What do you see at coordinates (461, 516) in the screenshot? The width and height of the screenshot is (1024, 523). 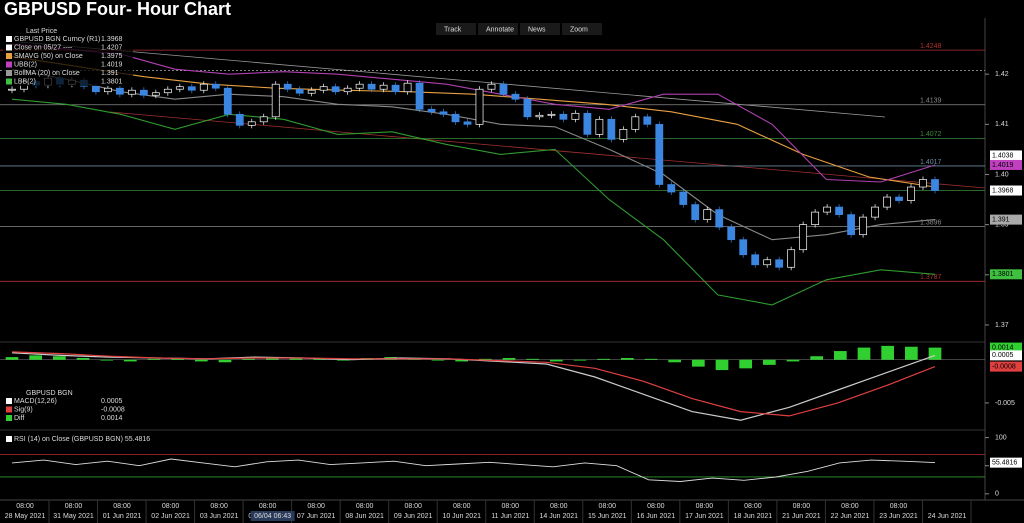 I see `x-date-label: 10 Jun 2021` at bounding box center [461, 516].